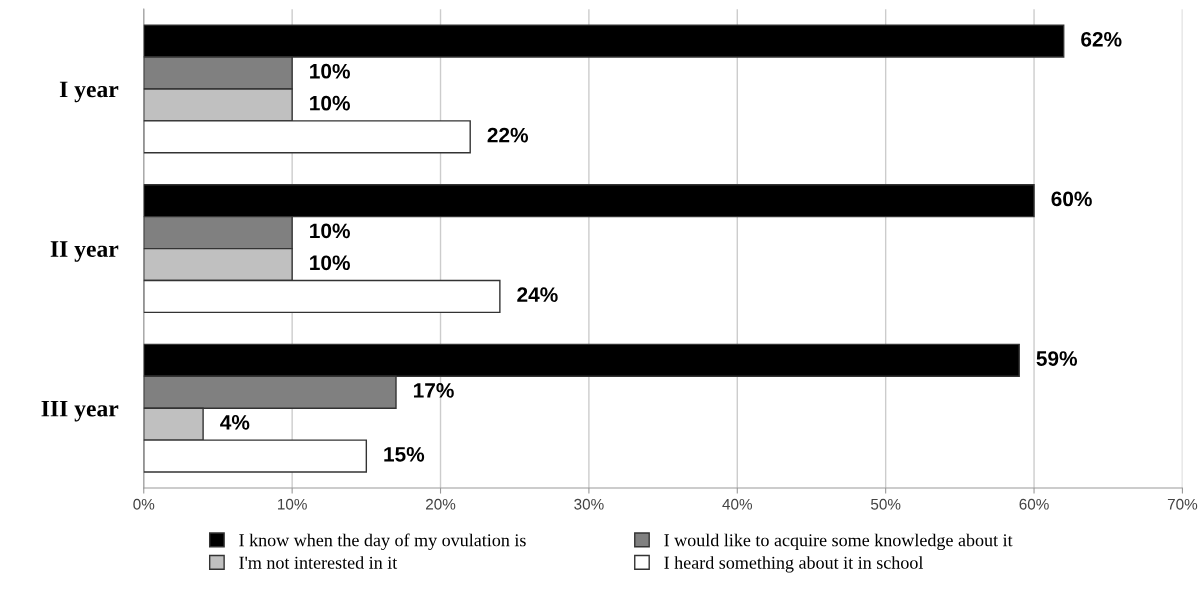  Describe the element at coordinates (885, 504) in the screenshot. I see `x-tick-label: 50%` at that location.